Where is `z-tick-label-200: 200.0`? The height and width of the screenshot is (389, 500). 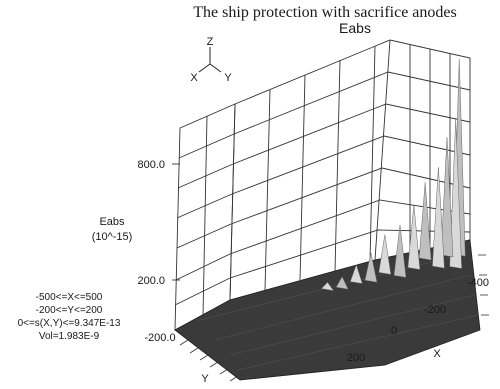 z-tick-label-200: 200.0 is located at coordinates (151, 281).